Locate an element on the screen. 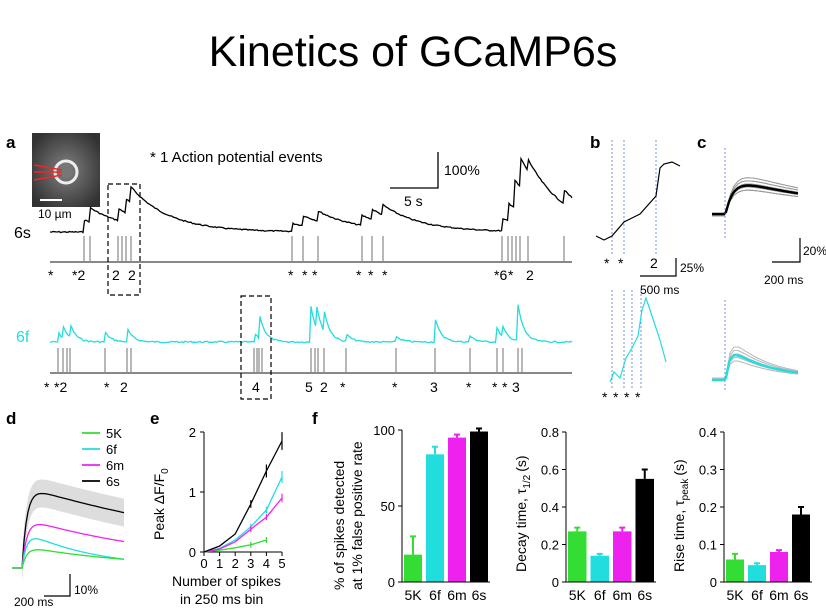  panel-a-scale-x: 5 s is located at coordinates (413, 201).